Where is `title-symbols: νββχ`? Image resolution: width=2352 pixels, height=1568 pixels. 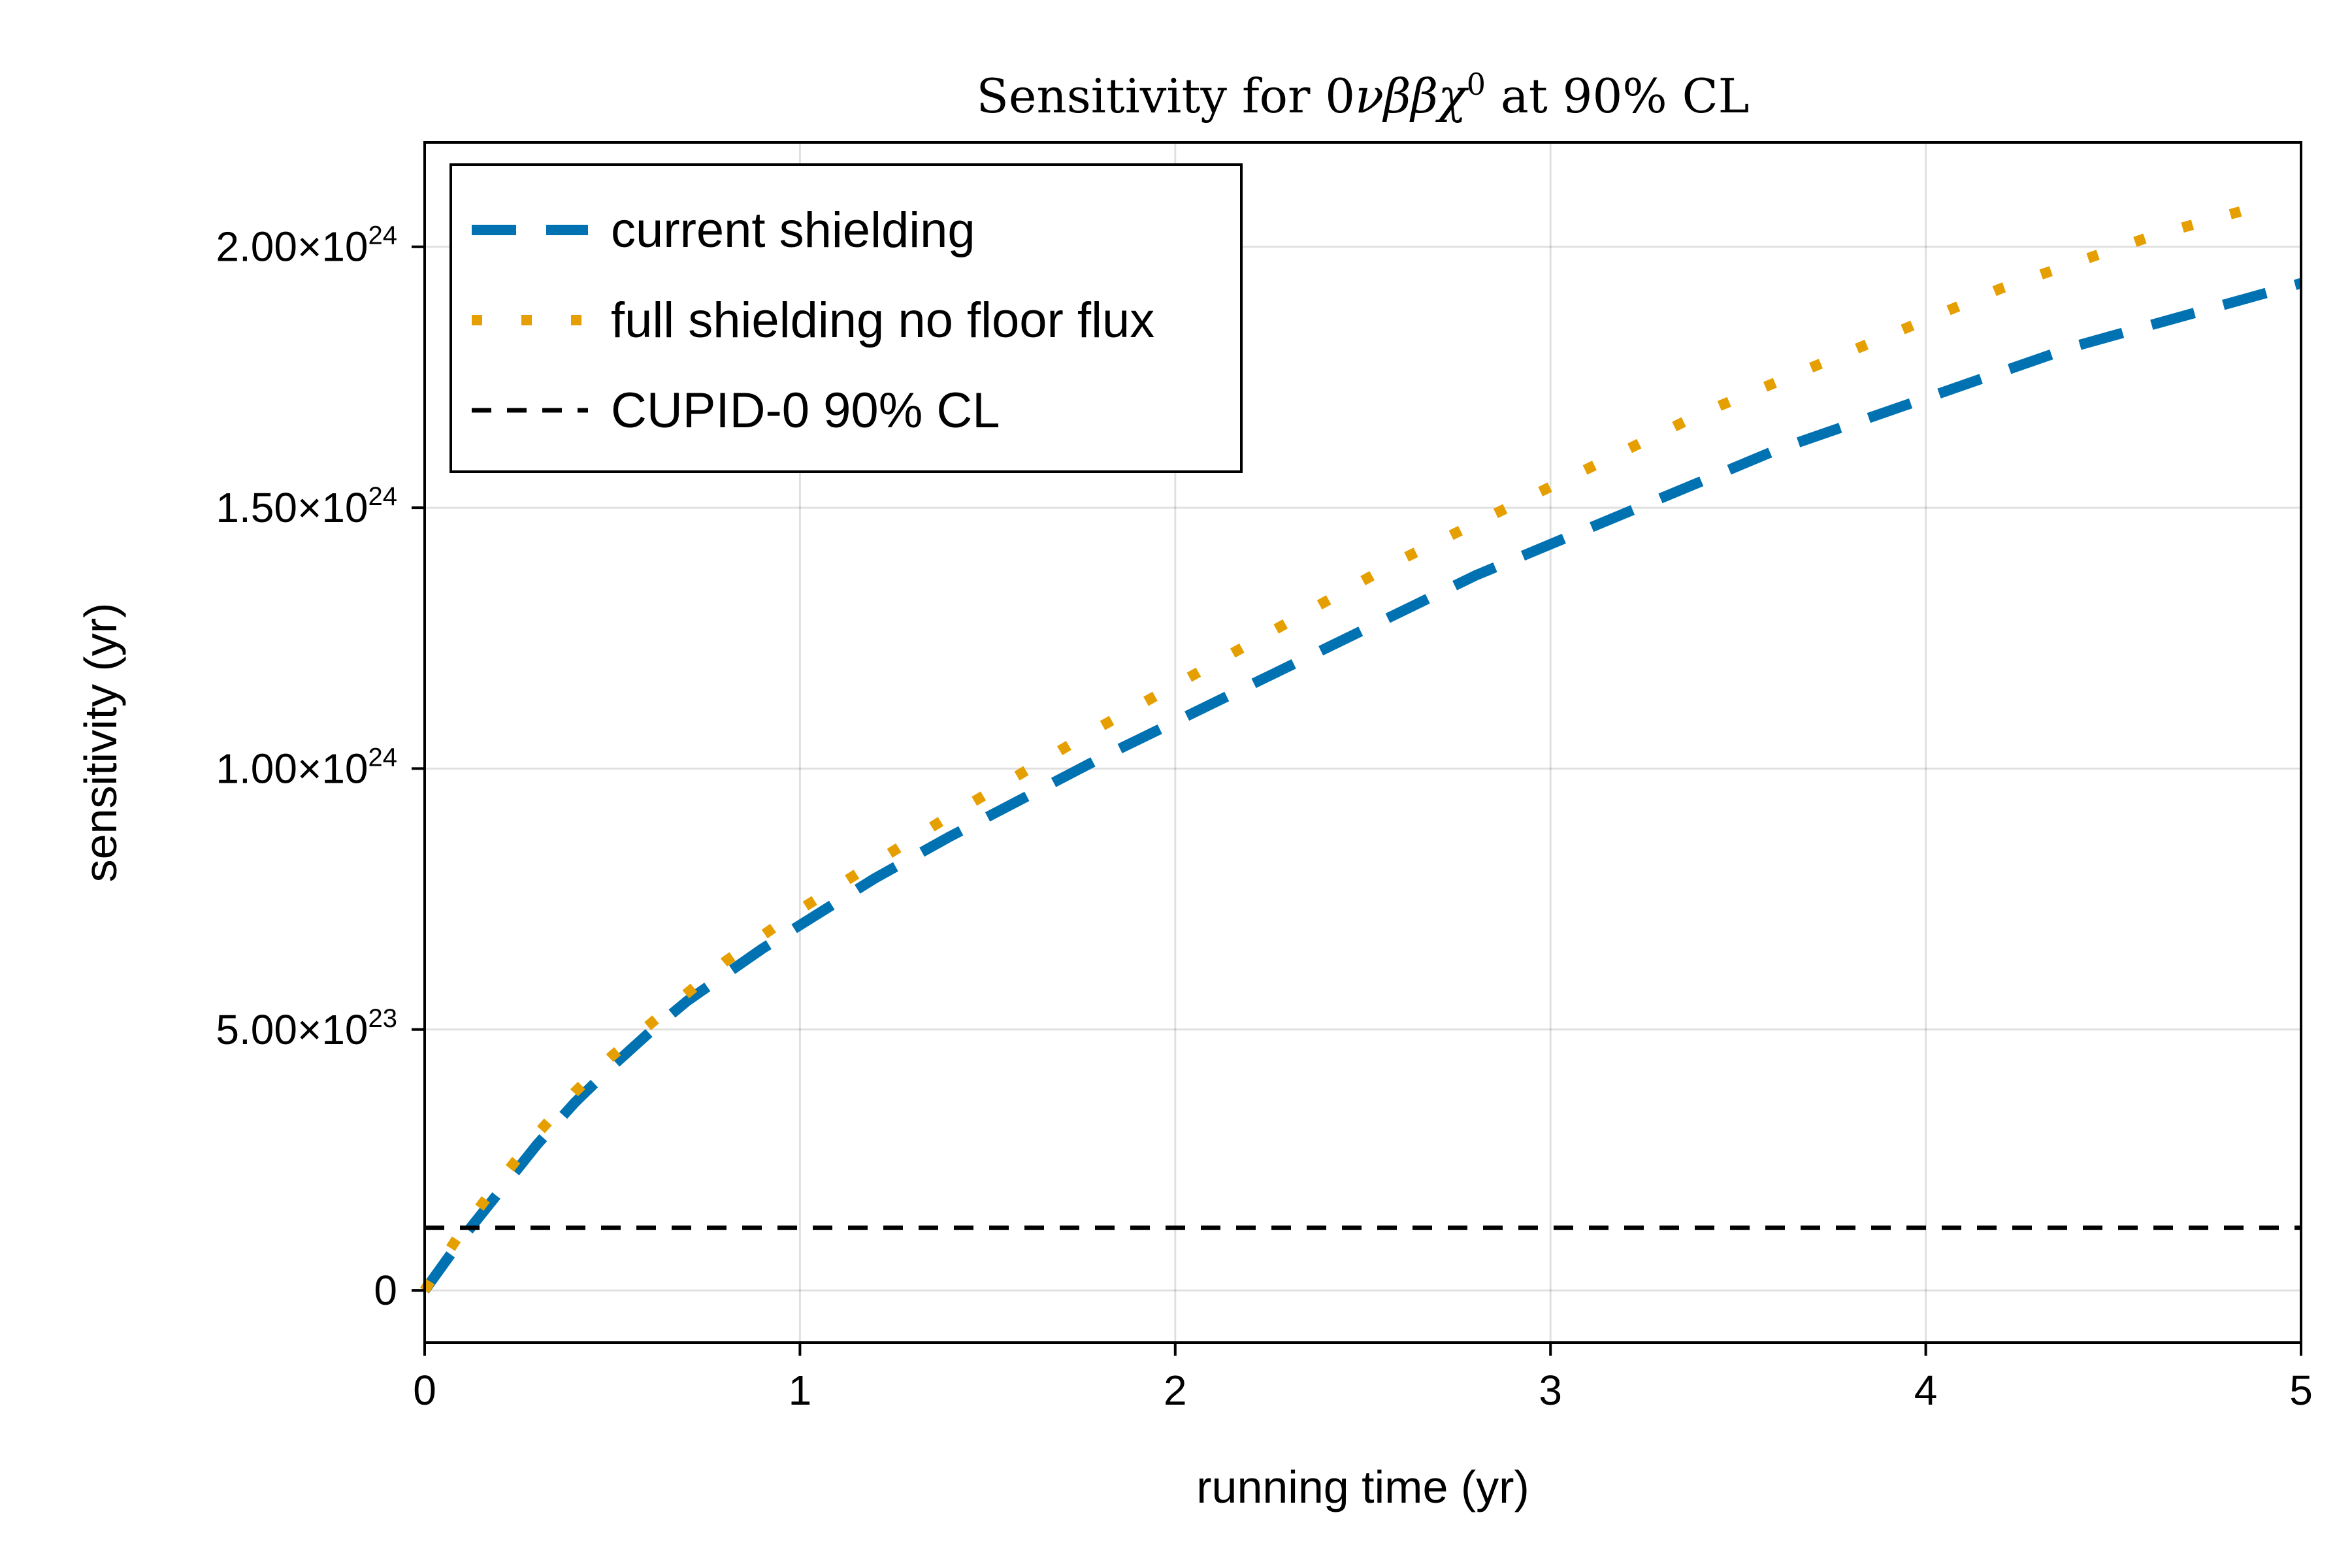
title-symbols: νββχ is located at coordinates (1412, 96).